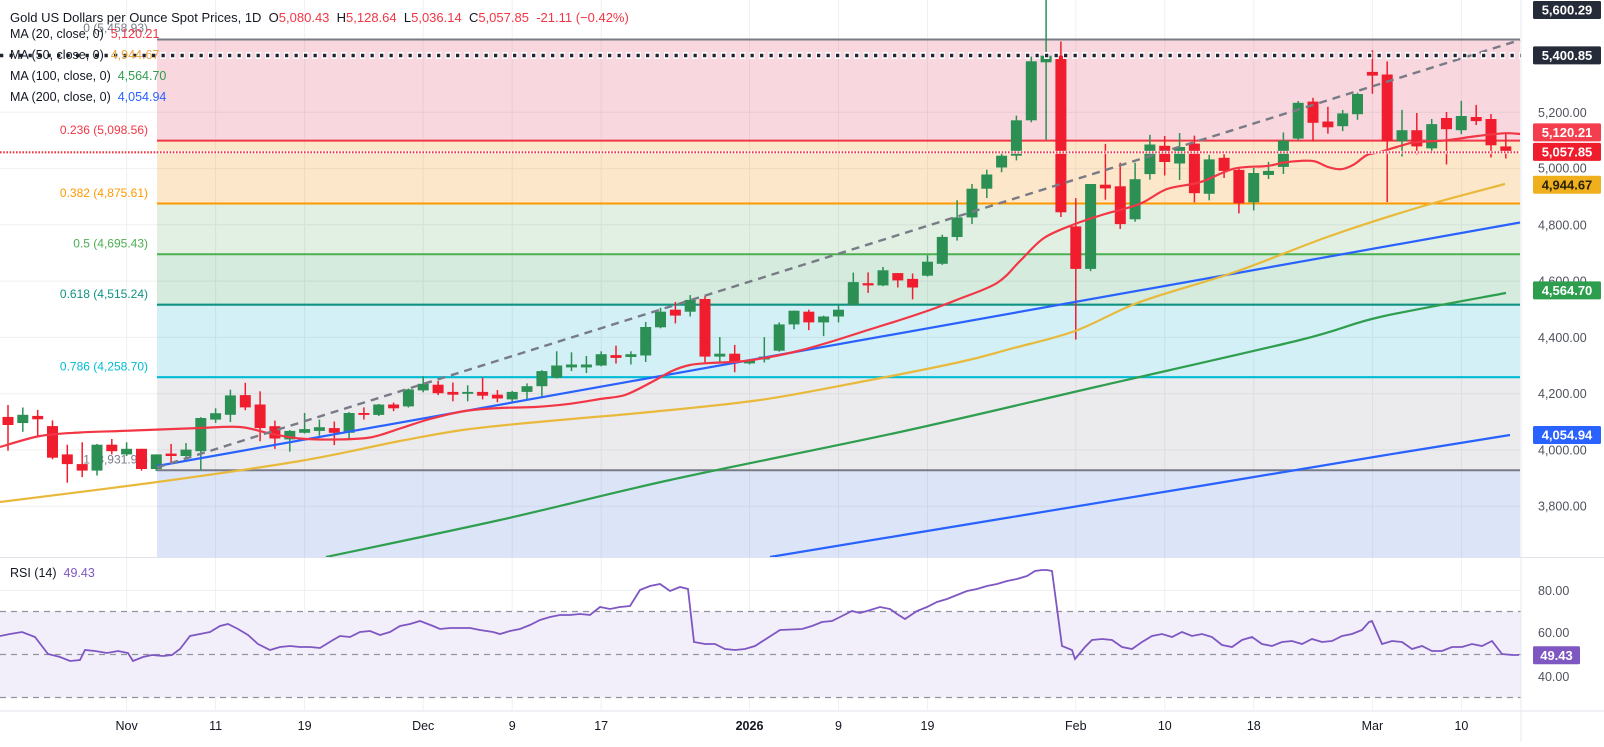  I want to click on svg-text: 5,400.85, so click(1567, 55).